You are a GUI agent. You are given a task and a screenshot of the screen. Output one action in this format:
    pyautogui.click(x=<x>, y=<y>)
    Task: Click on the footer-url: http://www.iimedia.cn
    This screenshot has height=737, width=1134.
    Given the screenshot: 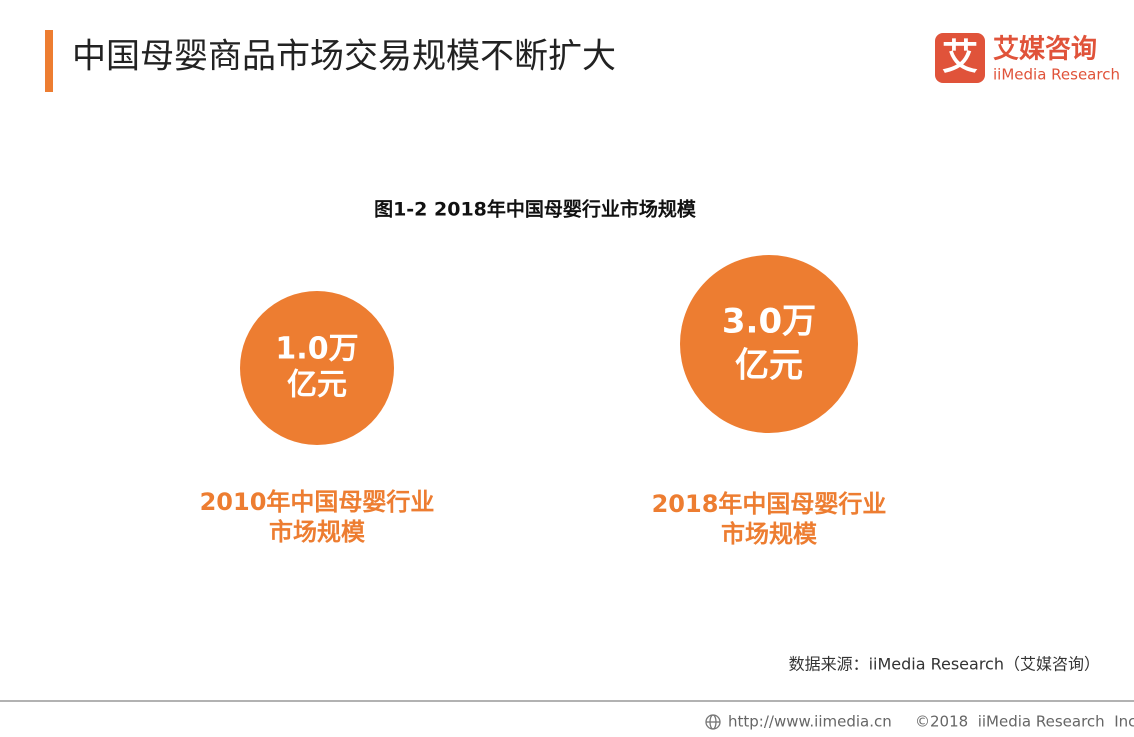 What is the action you would take?
    pyautogui.click(x=810, y=722)
    